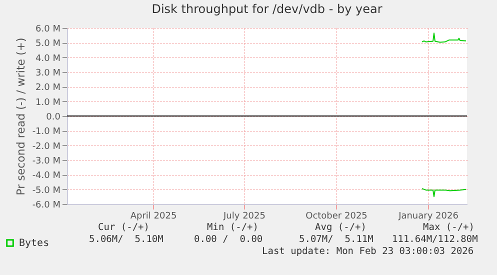 The height and width of the screenshot is (275, 497). Describe the element at coordinates (48, 73) in the screenshot. I see `y-tick-label: 3.0 M` at that location.